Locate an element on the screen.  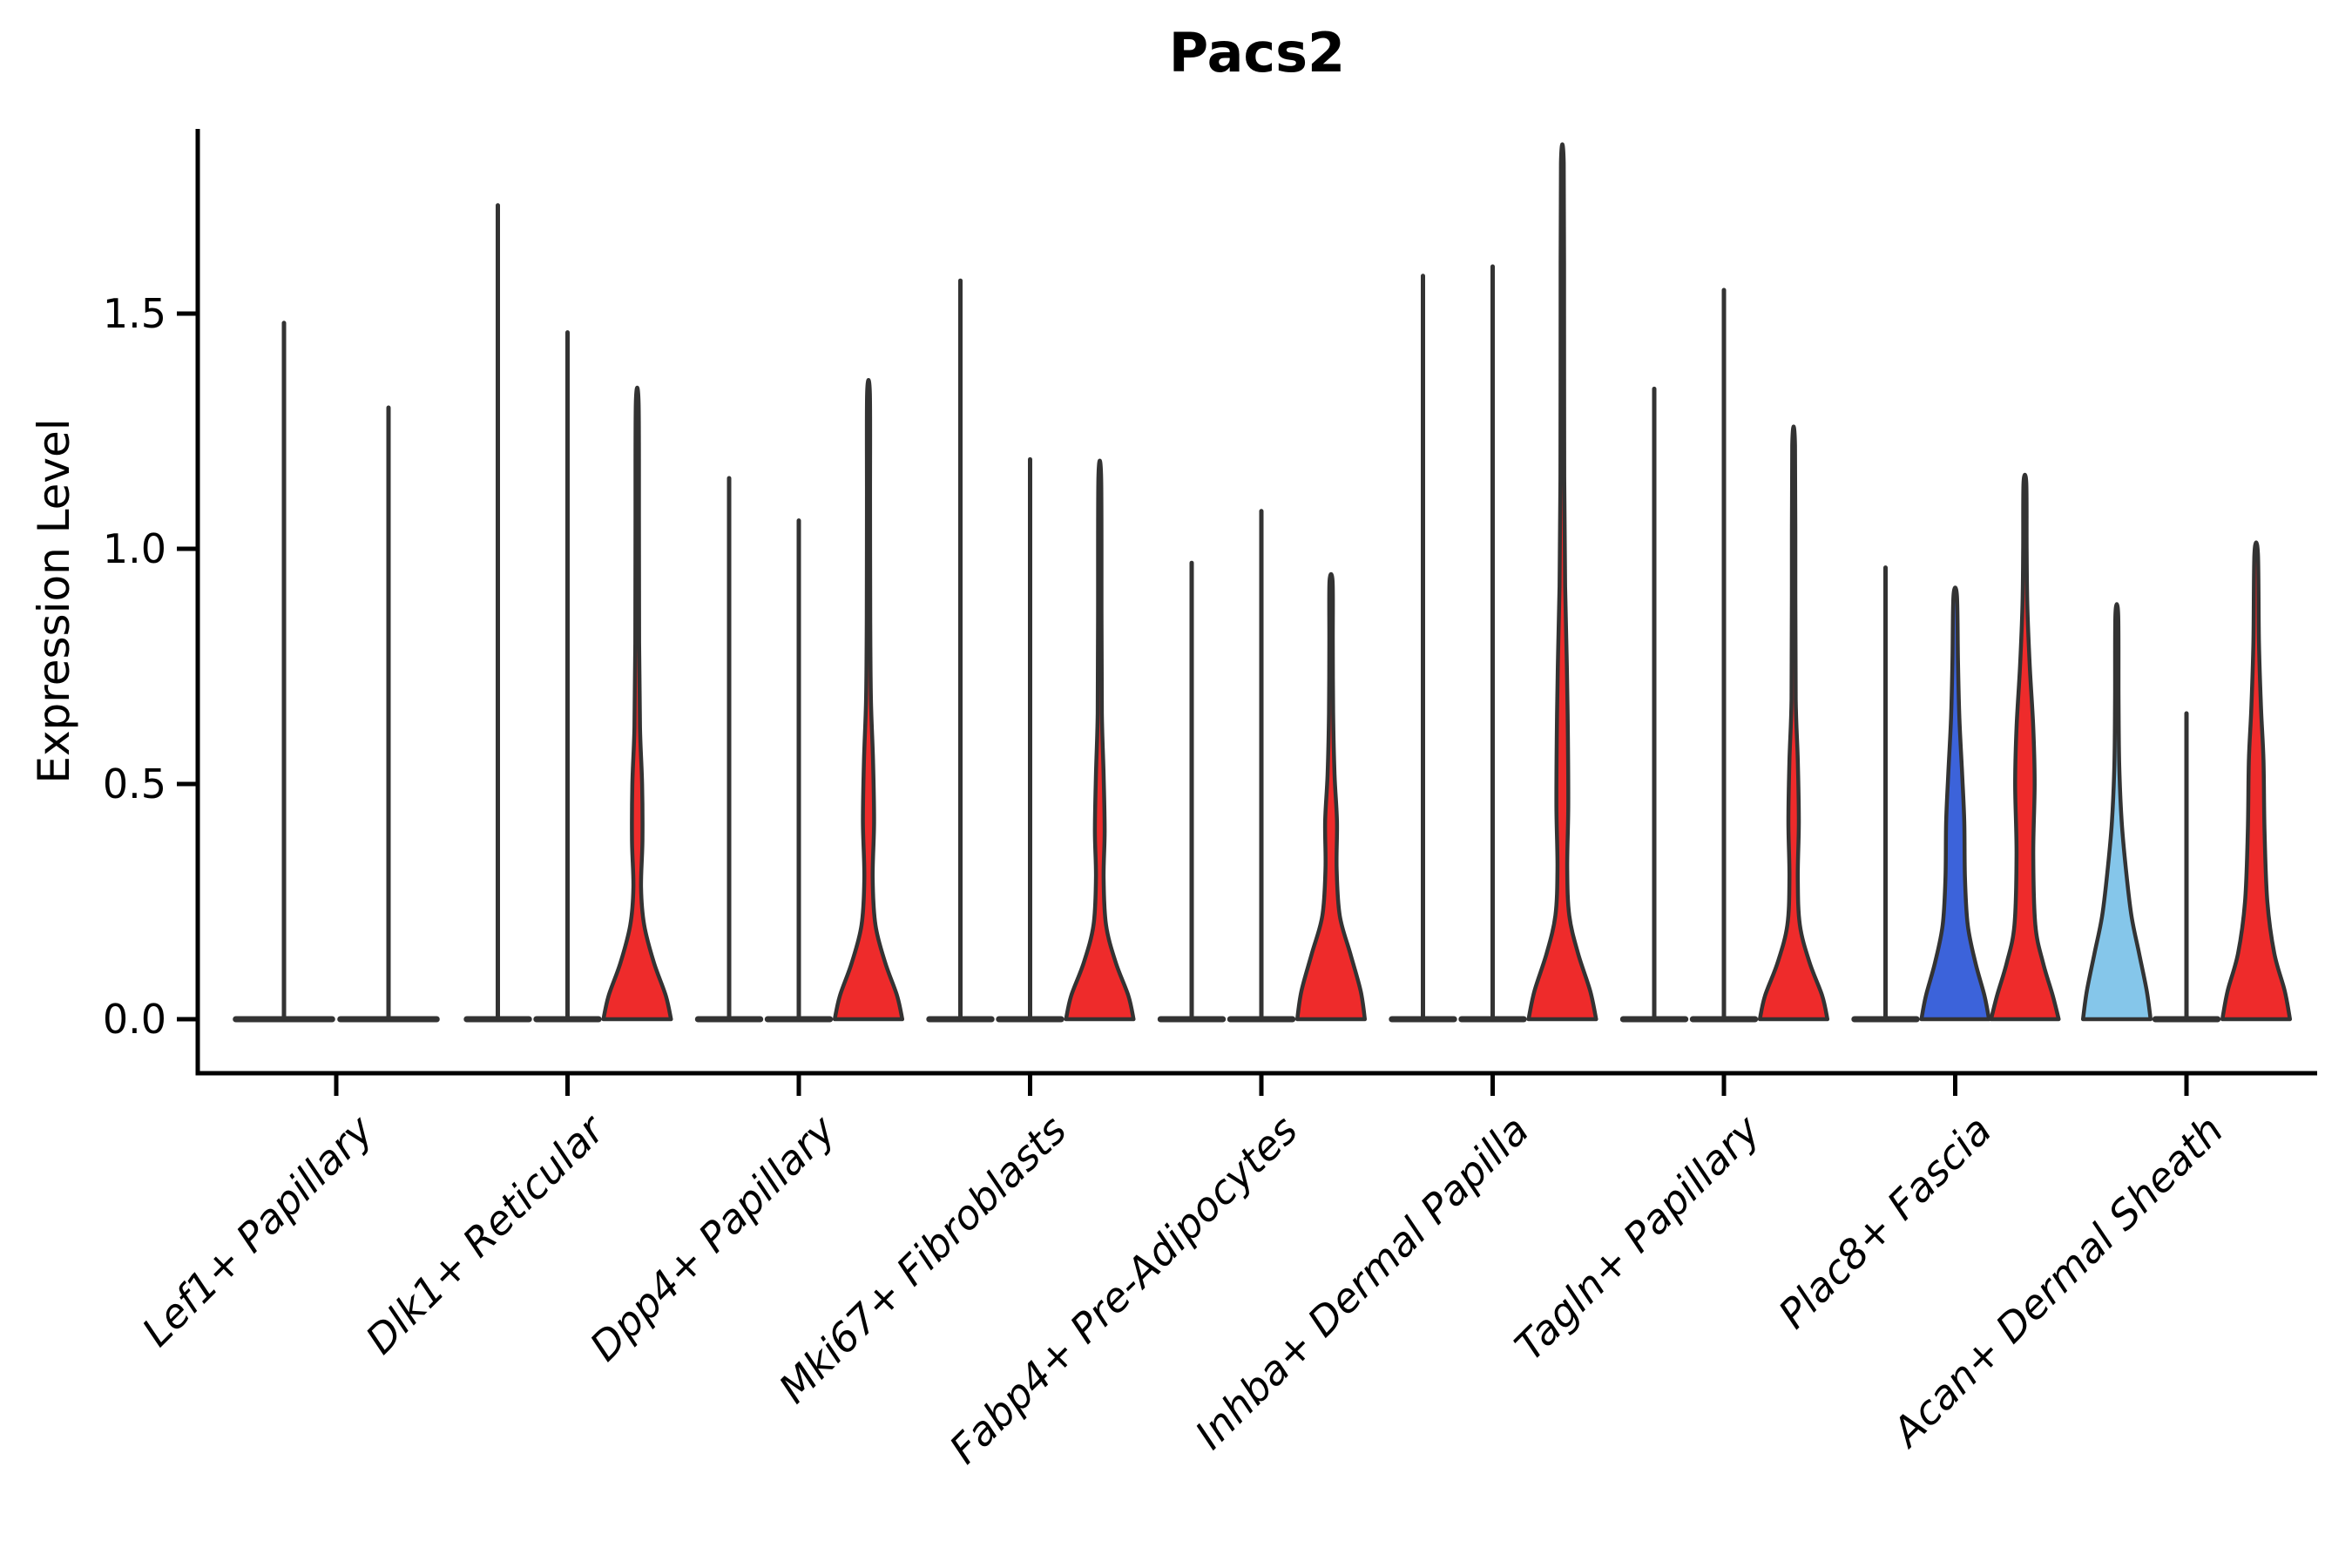
violin-lightblue is located at coordinates (2116, 812).